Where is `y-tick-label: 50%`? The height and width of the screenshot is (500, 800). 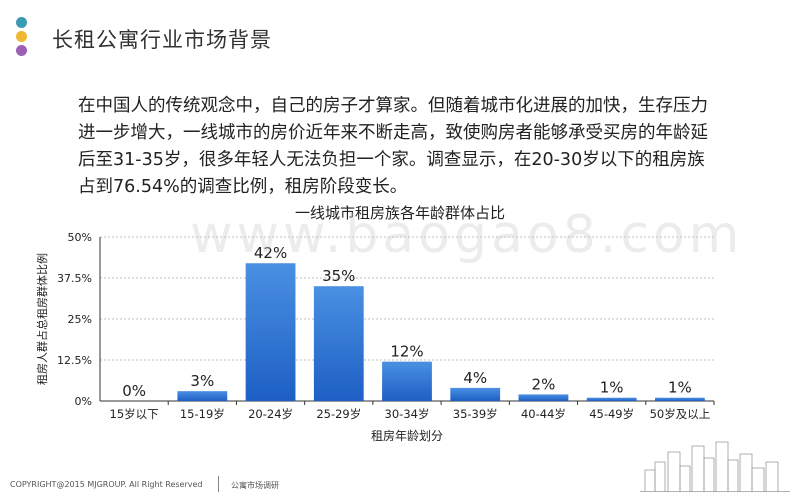 y-tick-label: 50% is located at coordinates (80, 237).